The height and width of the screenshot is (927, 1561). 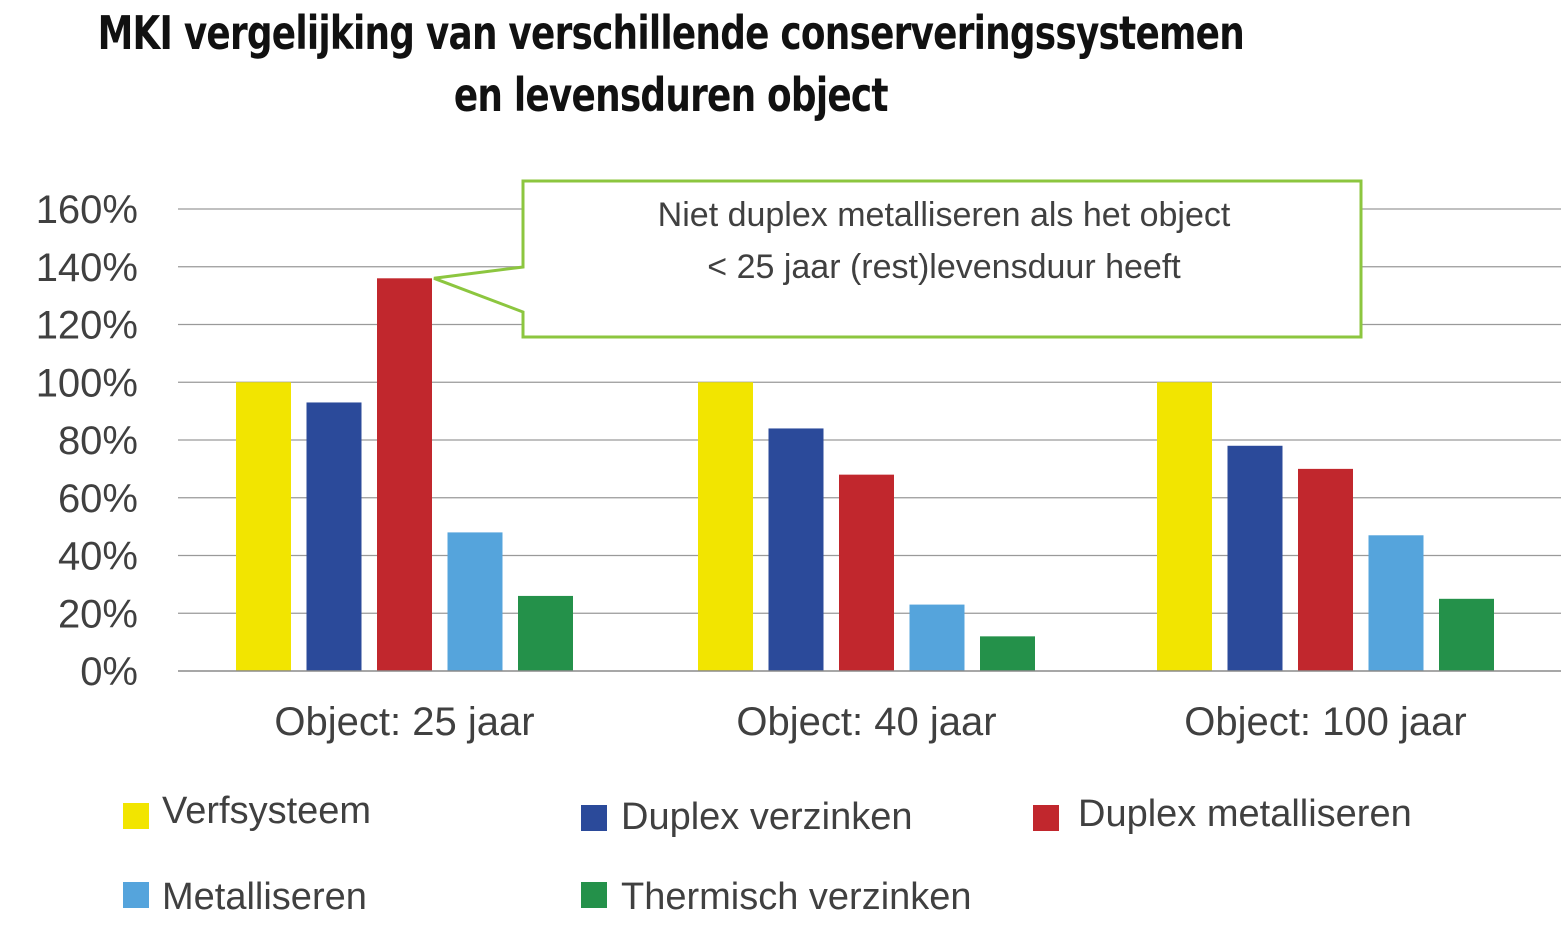 What do you see at coordinates (87, 383) in the screenshot?
I see `y-tick-label: 100%` at bounding box center [87, 383].